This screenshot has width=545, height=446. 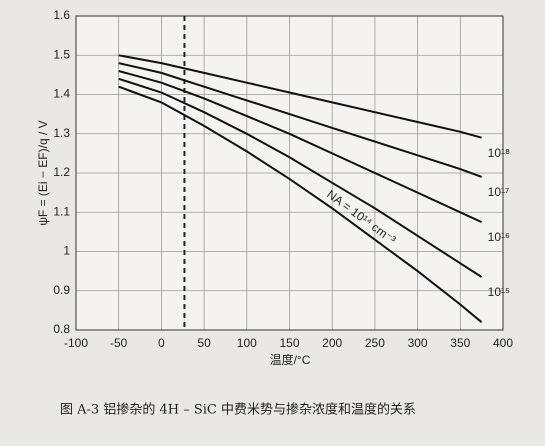 What do you see at coordinates (204, 343) in the screenshot?
I see `x-tick-label: 50` at bounding box center [204, 343].